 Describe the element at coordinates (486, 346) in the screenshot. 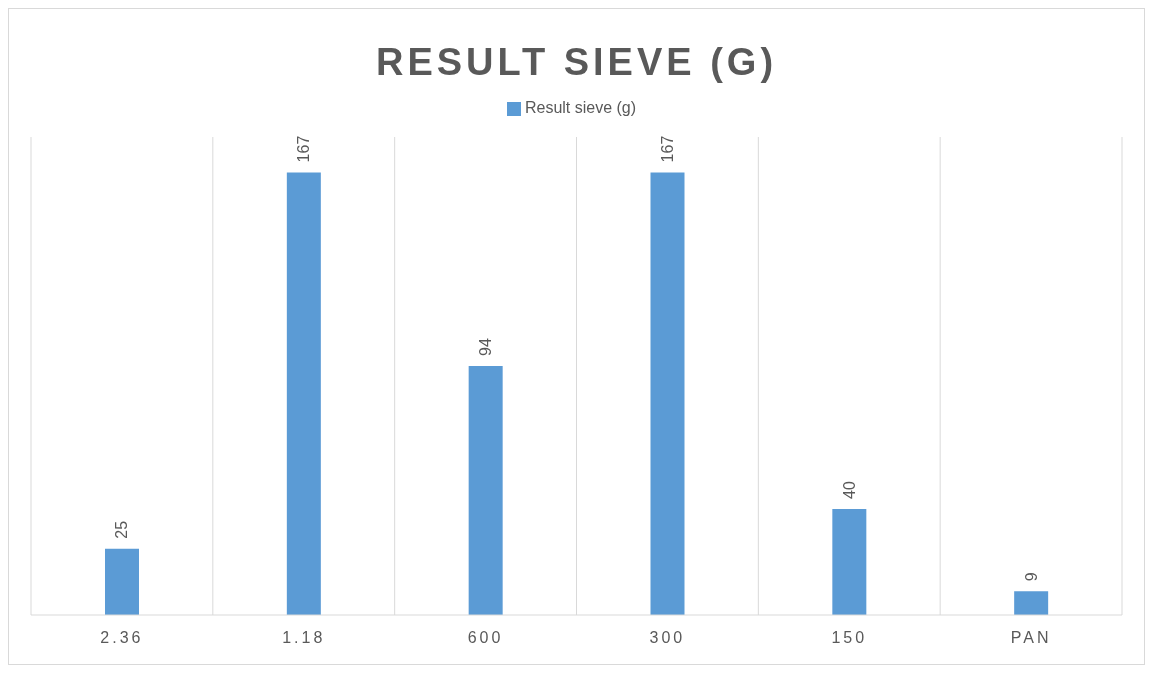

I see `data-label: 94` at that location.